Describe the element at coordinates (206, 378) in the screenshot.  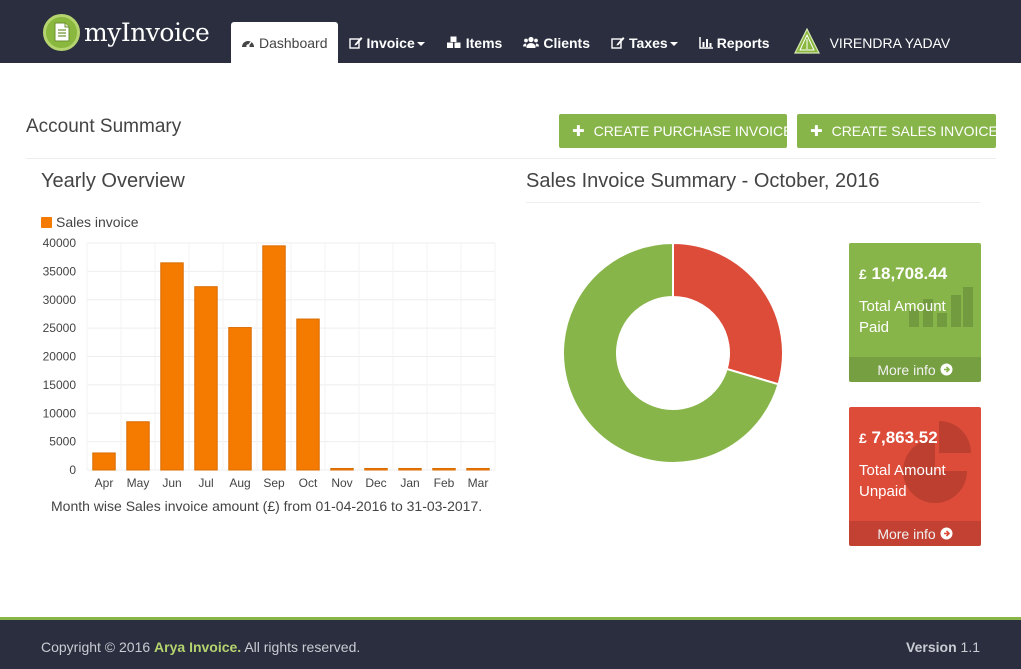
I see `bar-jul` at that location.